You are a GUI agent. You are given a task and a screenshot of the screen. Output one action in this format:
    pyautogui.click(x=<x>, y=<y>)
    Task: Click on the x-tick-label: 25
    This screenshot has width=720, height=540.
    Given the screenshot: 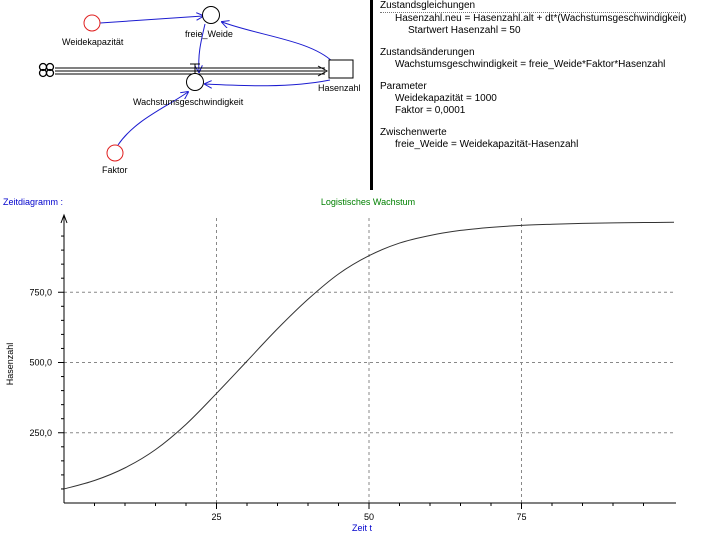 What is the action you would take?
    pyautogui.click(x=216, y=517)
    